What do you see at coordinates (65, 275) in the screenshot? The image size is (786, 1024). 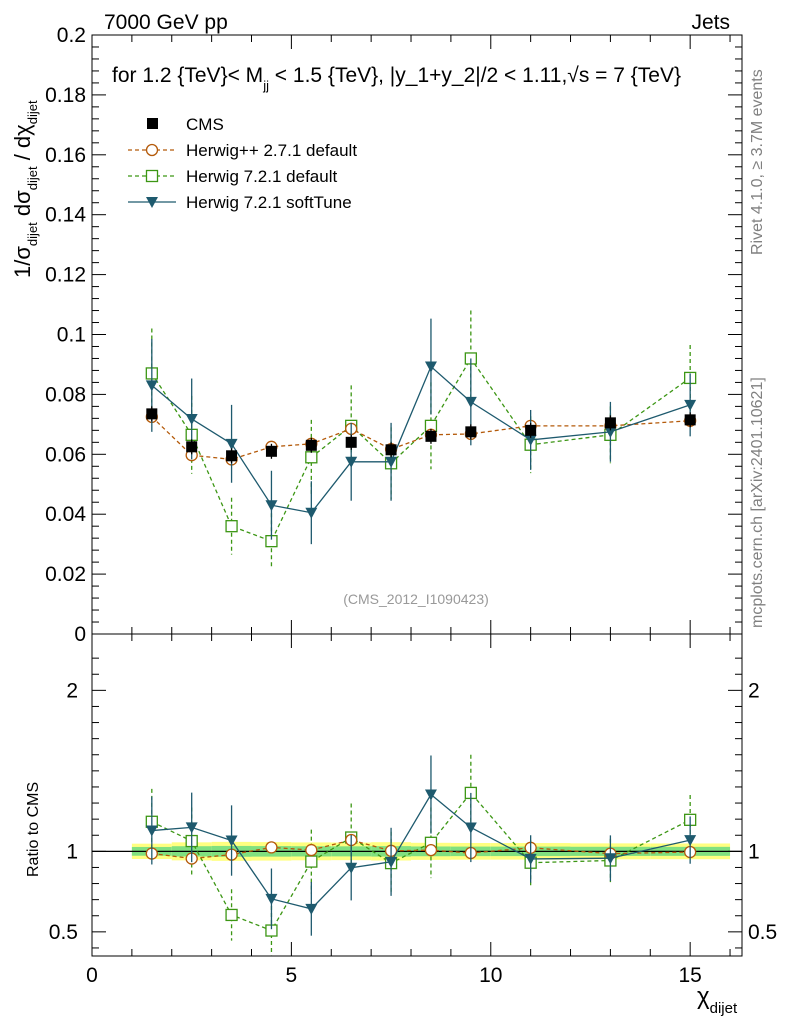 I see `y-tick-label: 0.12` at bounding box center [65, 275].